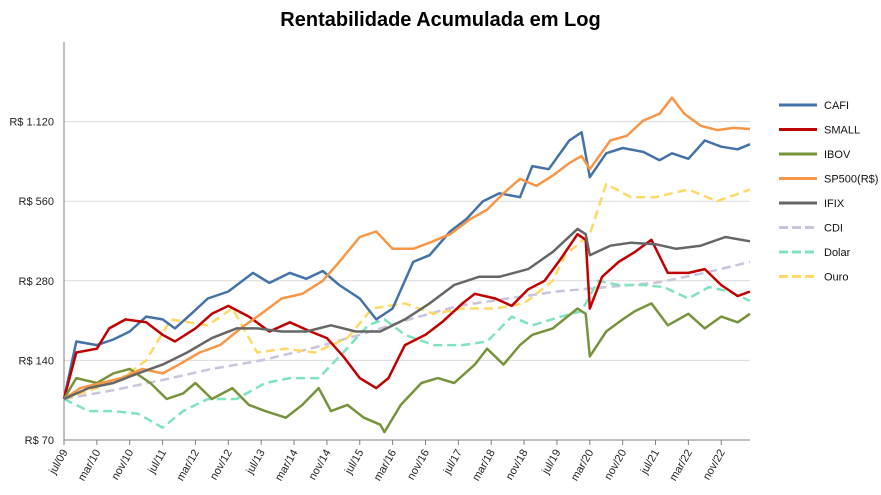 This screenshot has height=495, width=881. What do you see at coordinates (320, 465) in the screenshot?
I see `x-tick-label: nov/14` at bounding box center [320, 465].